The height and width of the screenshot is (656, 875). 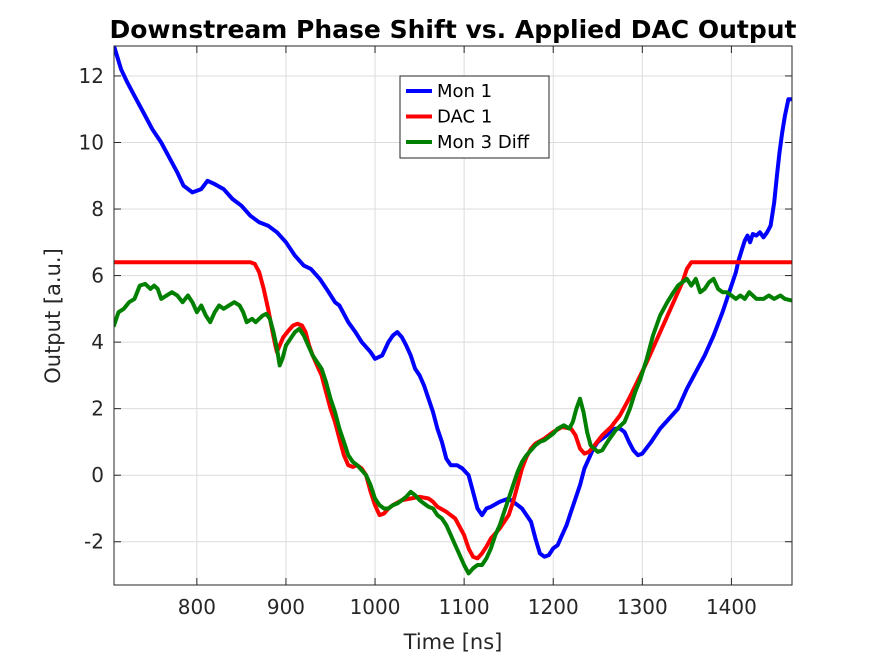 I want to click on y-tick-label: 2, so click(x=97, y=409).